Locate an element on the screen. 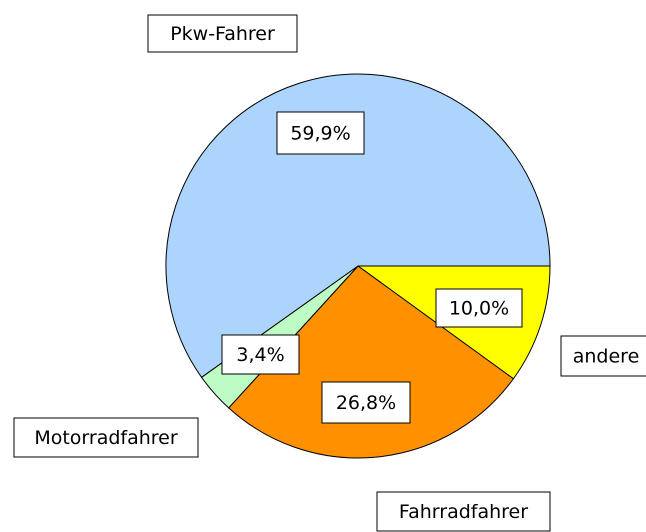  category-label: andere is located at coordinates (606, 357).